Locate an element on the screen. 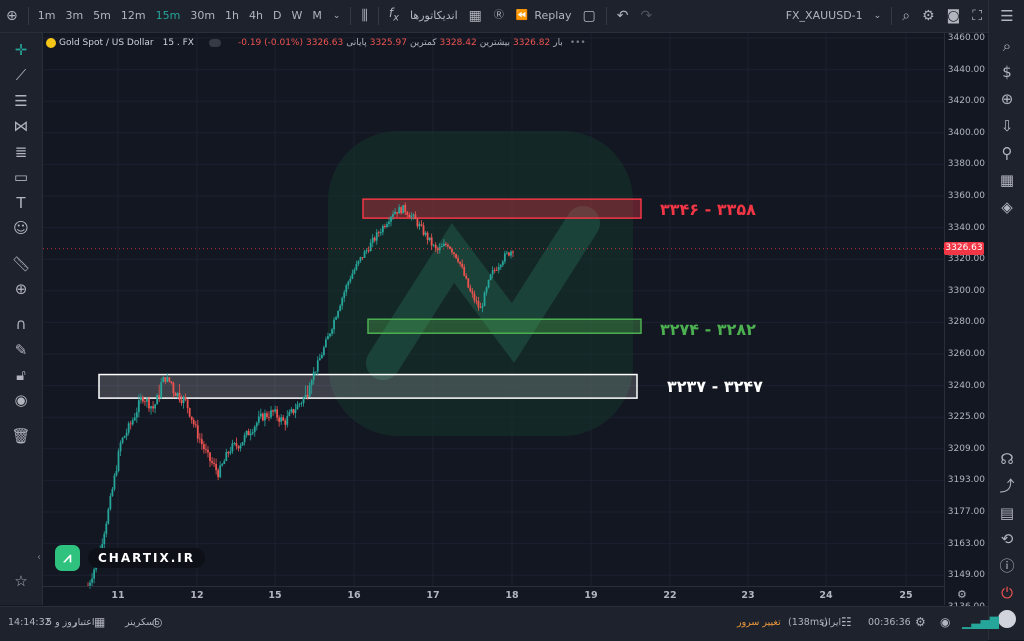  divider is located at coordinates (378, 16).